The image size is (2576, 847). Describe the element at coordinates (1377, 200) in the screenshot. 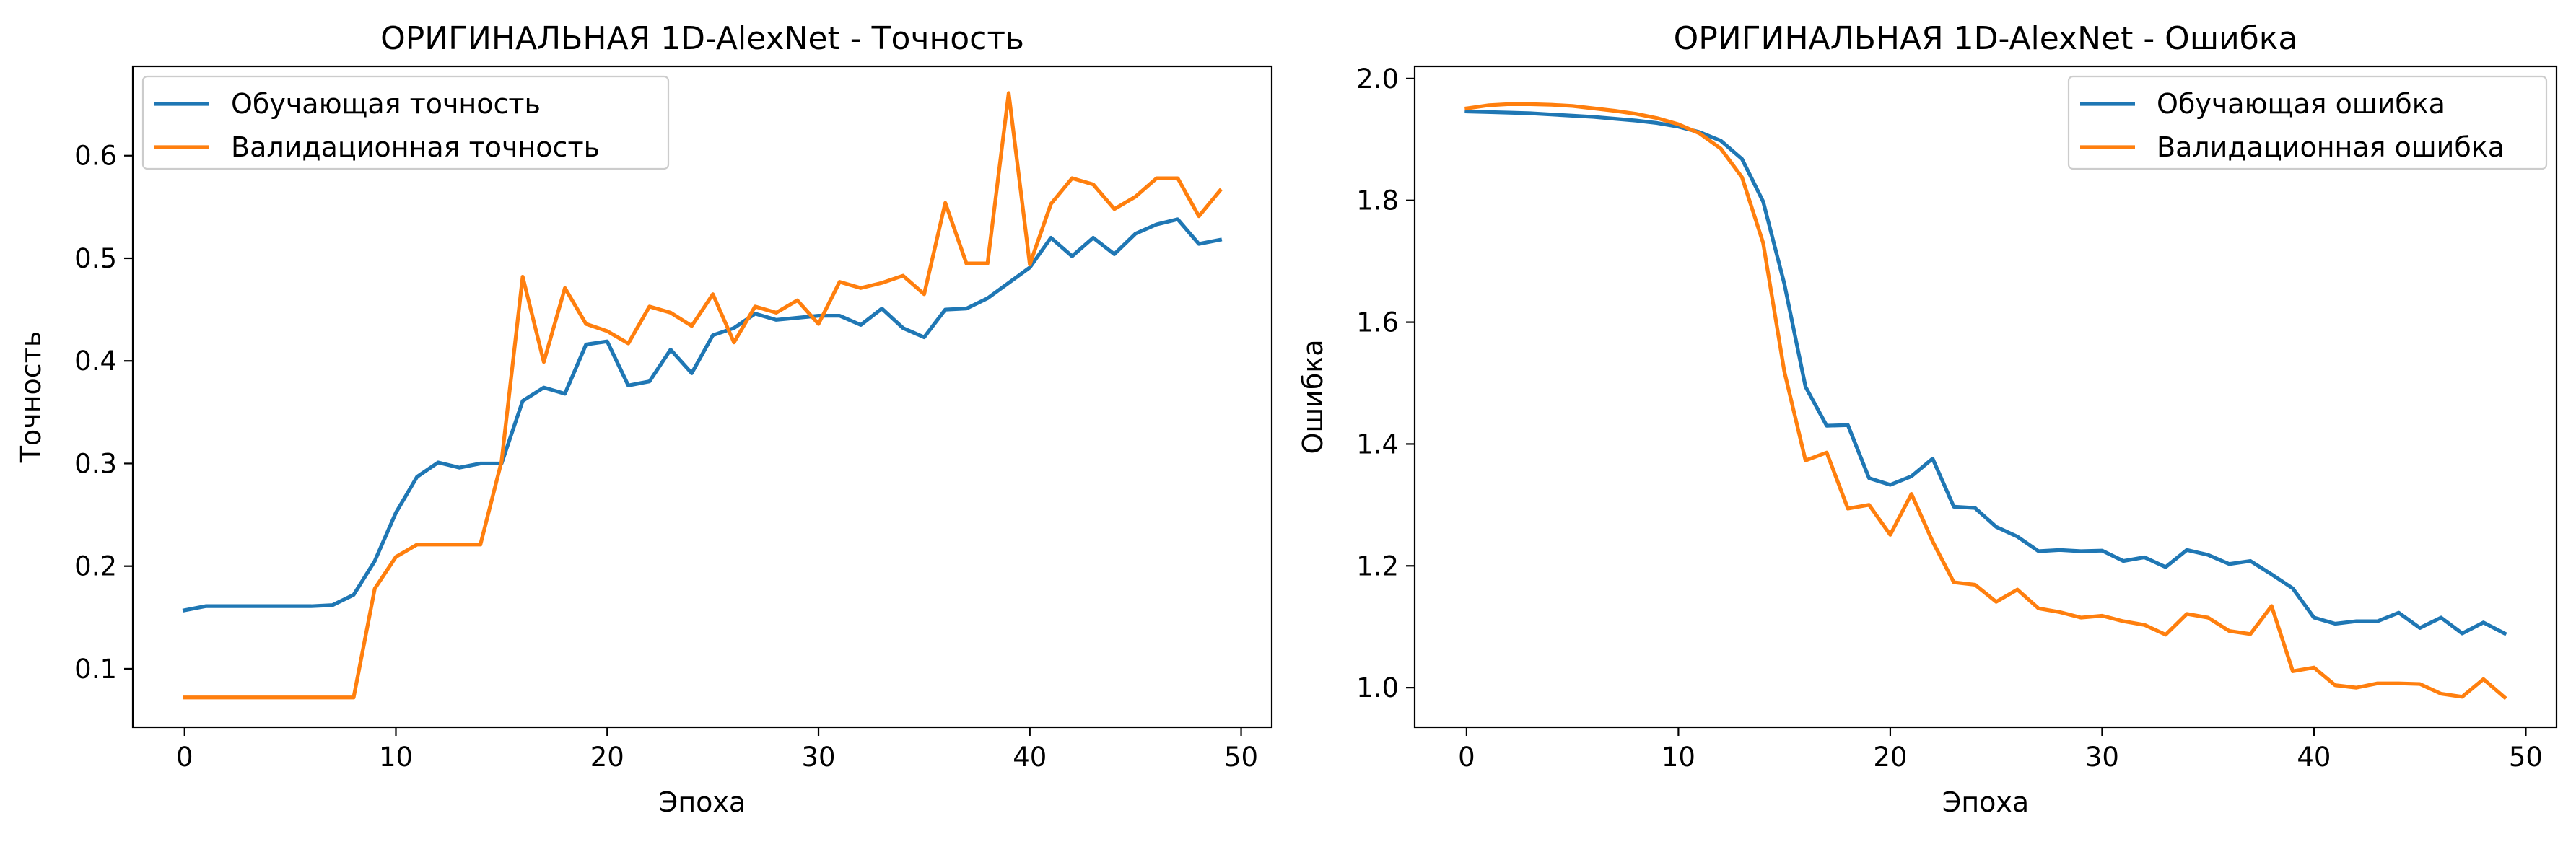

I see `y-tick-label: 1.8` at that location.